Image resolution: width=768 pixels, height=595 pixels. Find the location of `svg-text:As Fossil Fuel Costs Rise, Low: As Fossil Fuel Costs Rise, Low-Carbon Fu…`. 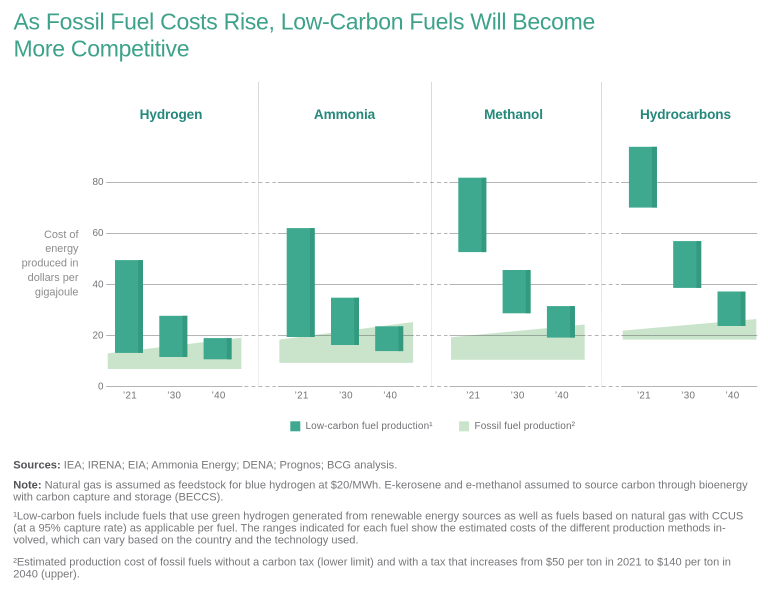

svg-text:As Fossil Fuel Costs Rise, Low: As Fossil Fuel Costs Rise, Low-Carbon Fu… is located at coordinates (305, 22).